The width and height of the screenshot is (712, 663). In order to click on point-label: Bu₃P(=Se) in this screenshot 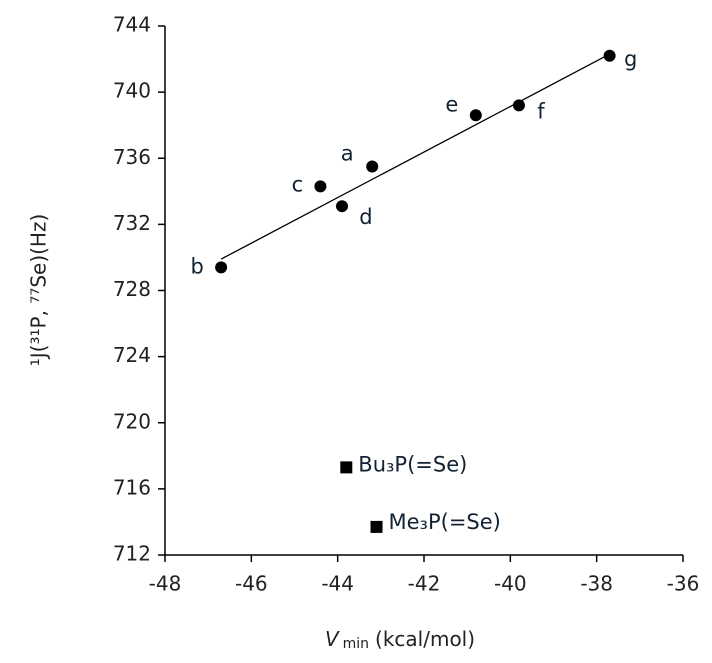, I will do `click(412, 464)`.